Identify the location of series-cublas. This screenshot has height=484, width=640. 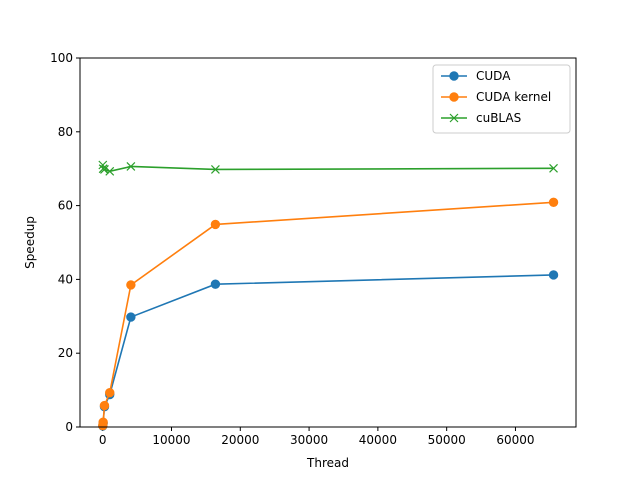
(328, 168).